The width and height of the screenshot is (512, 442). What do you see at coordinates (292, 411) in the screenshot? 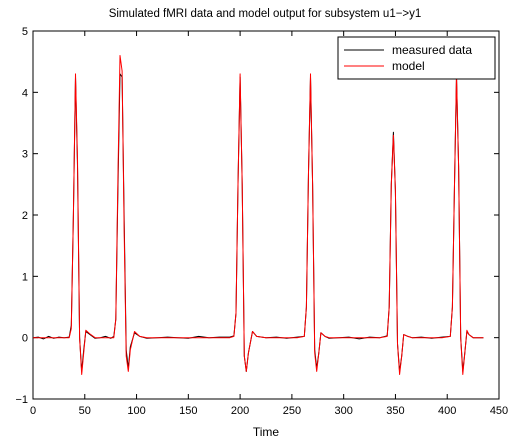
I see `x-tick-label: 250` at bounding box center [292, 411].